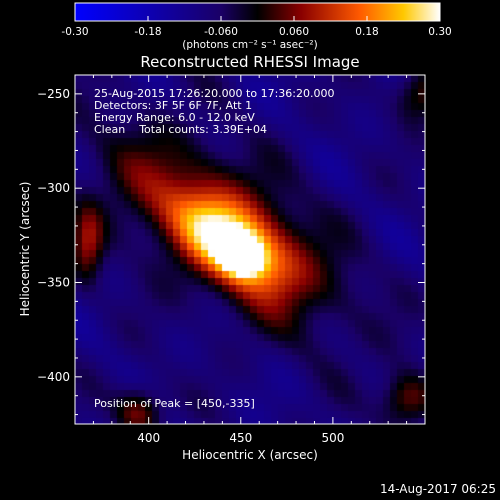 The width and height of the screenshot is (500, 500). What do you see at coordinates (437, 489) in the screenshot?
I see `footer-timestamp: 14-Aug-2017 06:25` at bounding box center [437, 489].